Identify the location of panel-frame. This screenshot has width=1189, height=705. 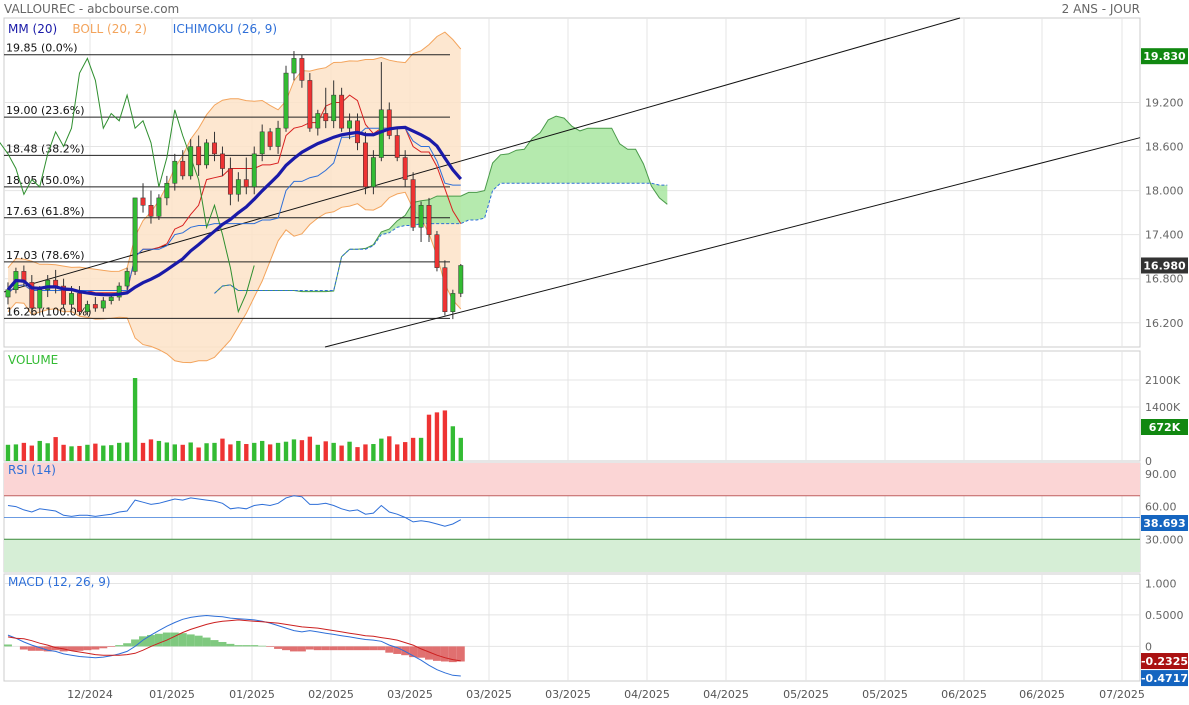
(572, 627).